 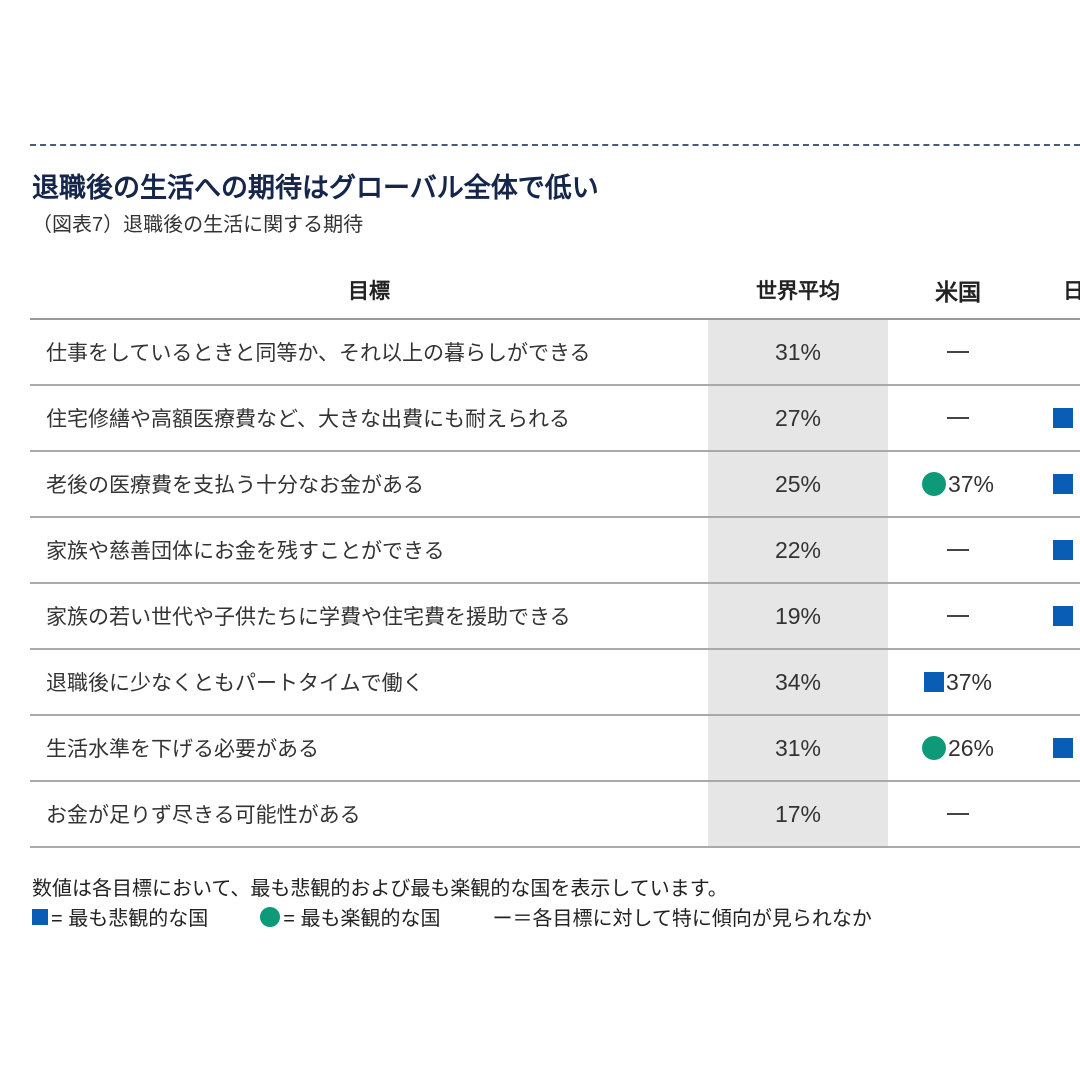 What do you see at coordinates (798, 291) in the screenshot?
I see `header-world-average: 世界平均` at bounding box center [798, 291].